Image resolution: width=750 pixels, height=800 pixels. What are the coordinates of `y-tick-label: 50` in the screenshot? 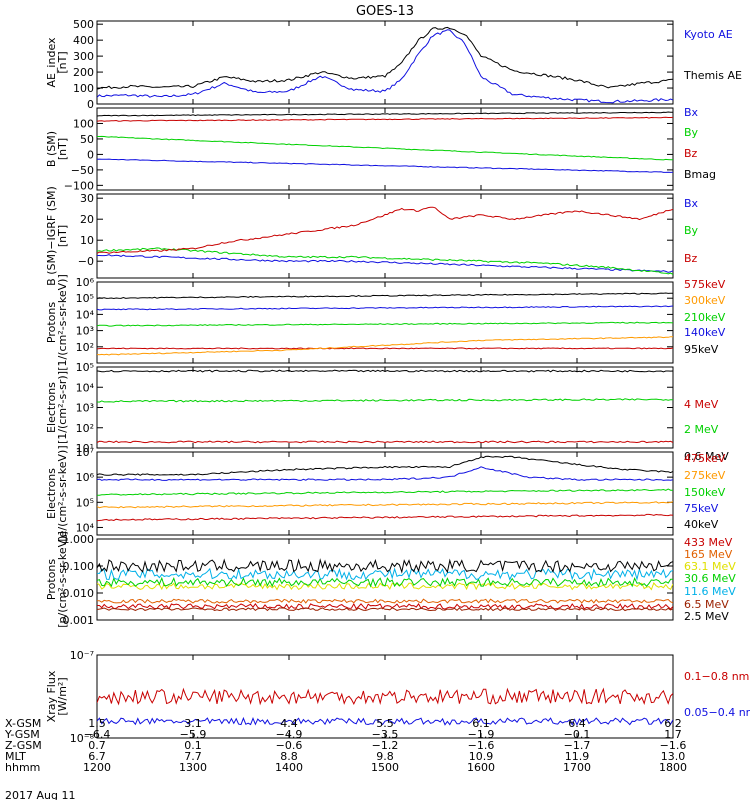 It's located at (87, 139).